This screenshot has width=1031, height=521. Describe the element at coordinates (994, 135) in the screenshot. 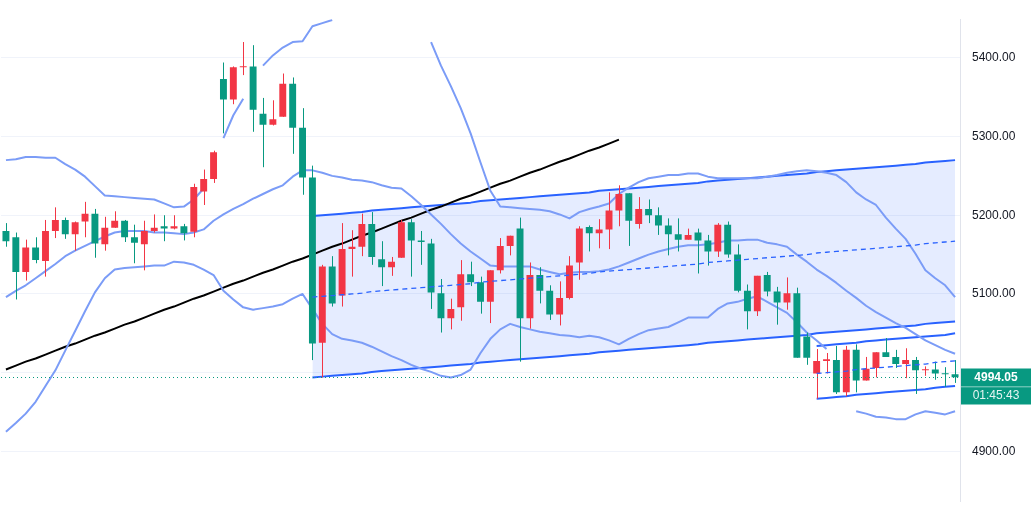

I see `y-tick-label: 5300.00` at that location.